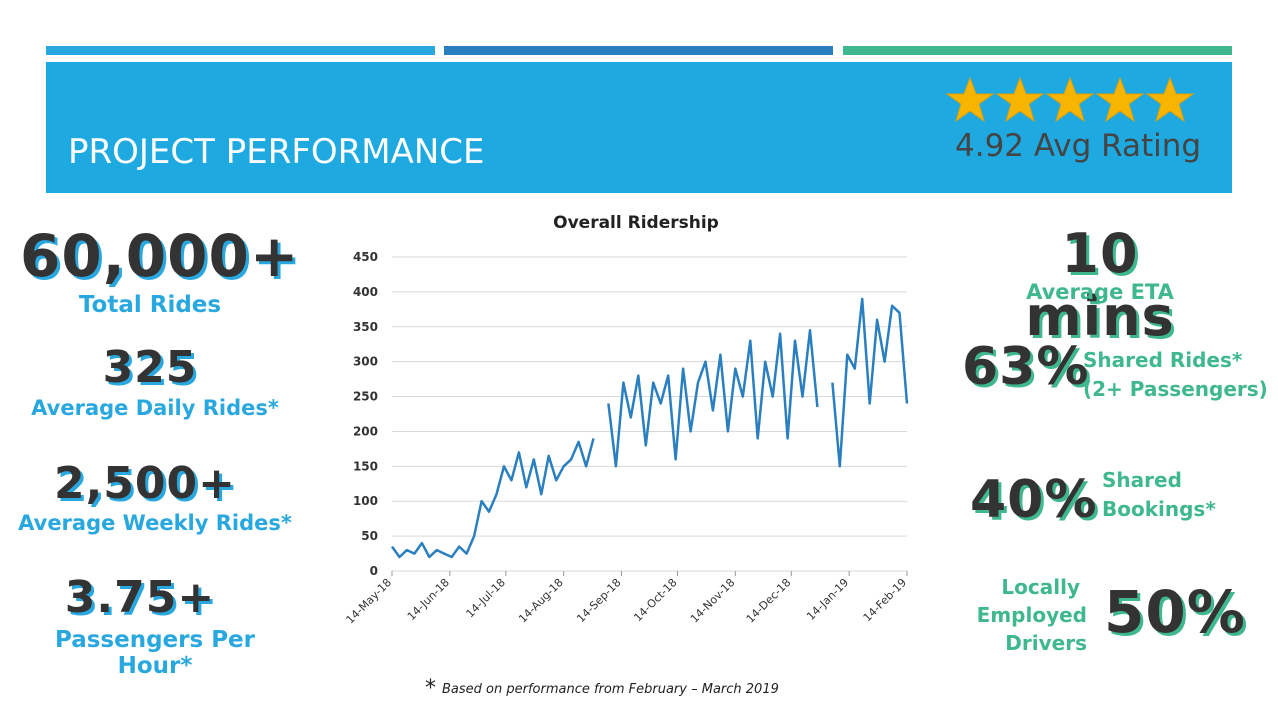  What do you see at coordinates (713, 601) in the screenshot?
I see `x-tick-label: 14-Nov-18` at bounding box center [713, 601].